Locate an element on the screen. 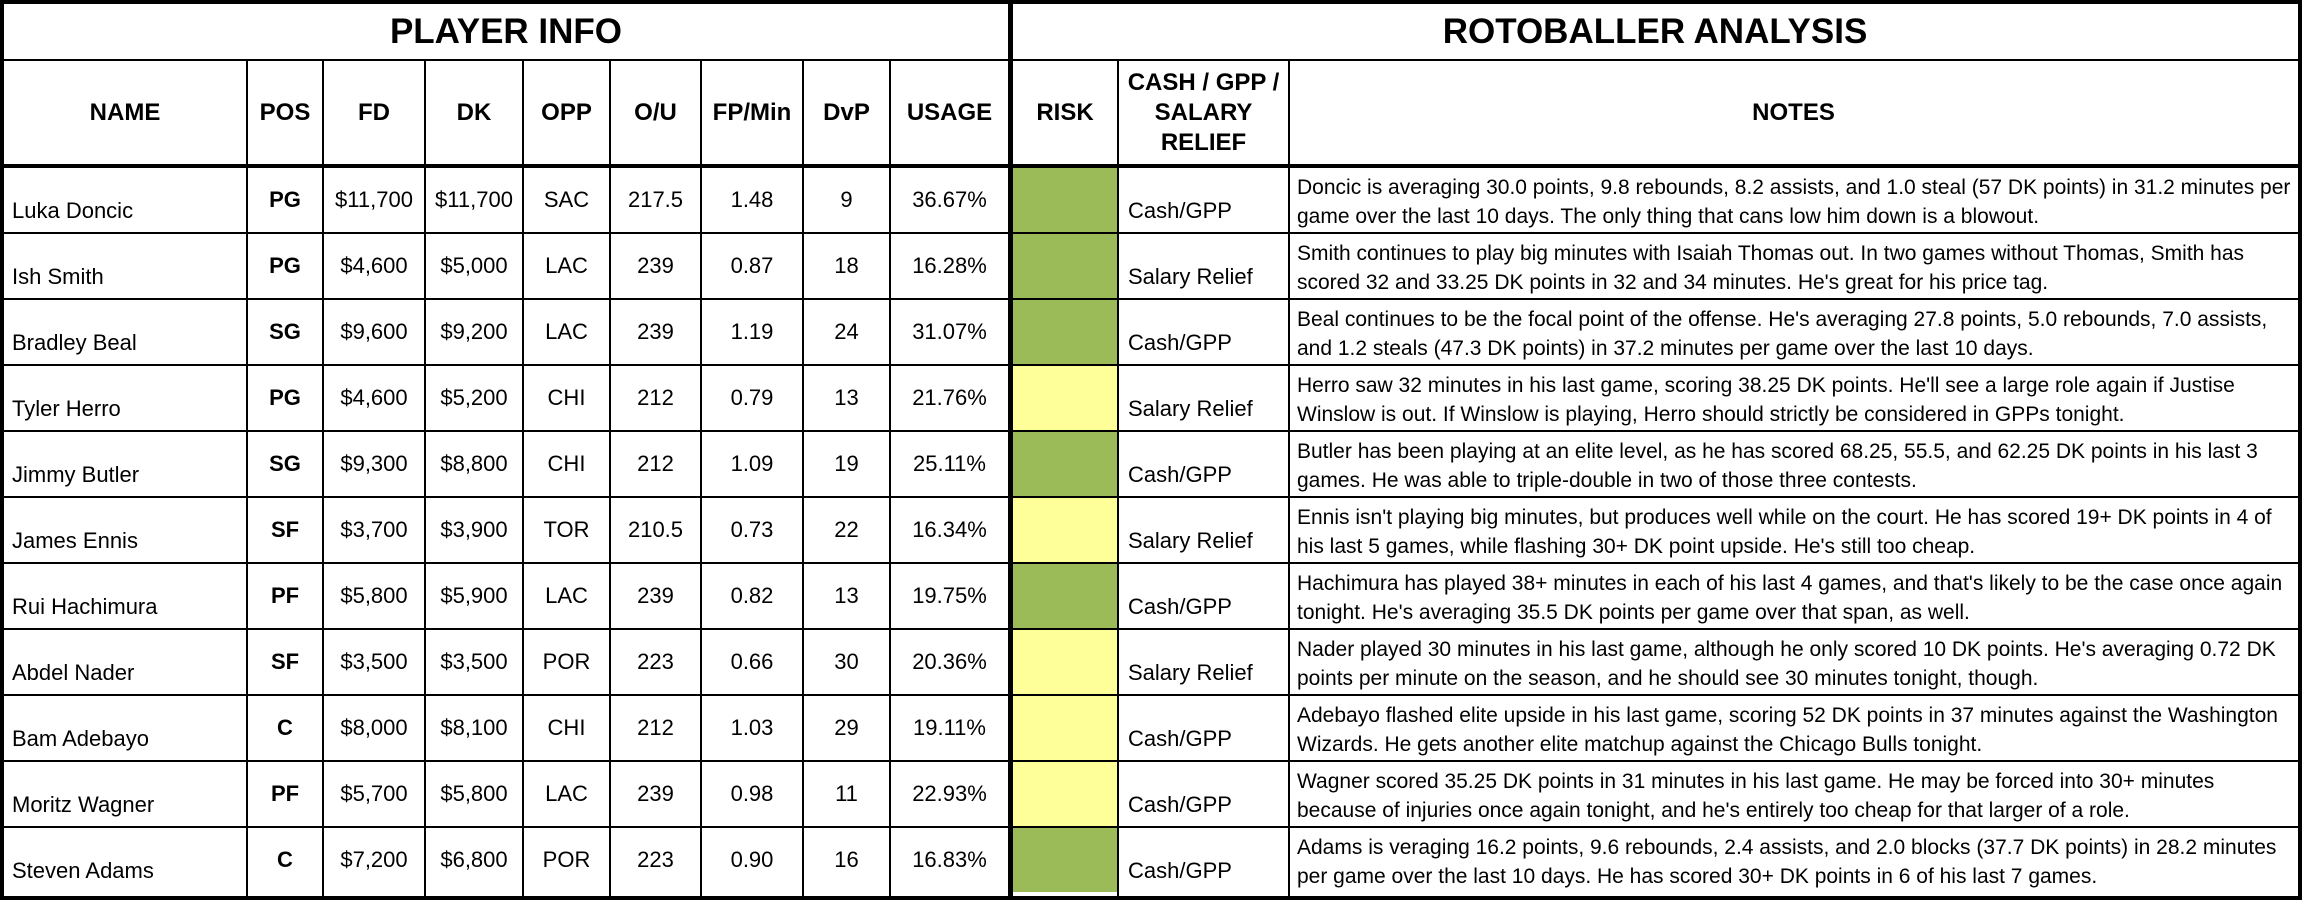 This screenshot has height=900, width=2302. cell-fpmin: 0.66 is located at coordinates (752, 661).